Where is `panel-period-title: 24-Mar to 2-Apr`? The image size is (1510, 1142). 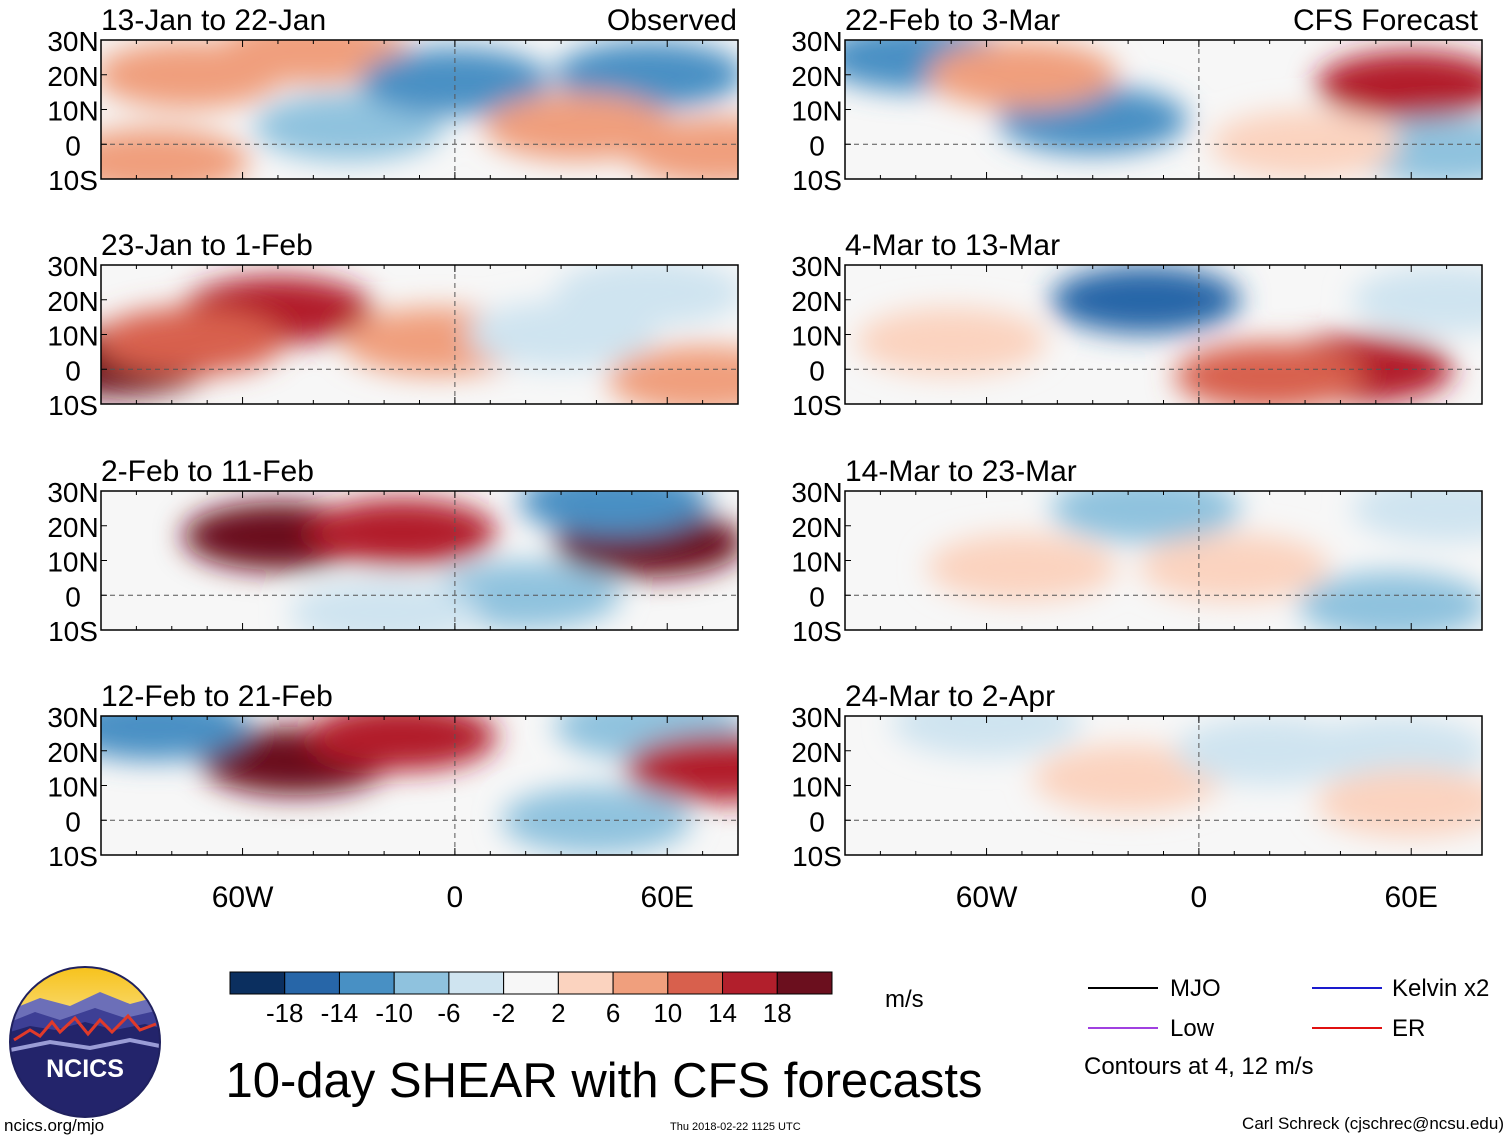
panel-period-title: 24-Mar to 2-Apr is located at coordinates (950, 696).